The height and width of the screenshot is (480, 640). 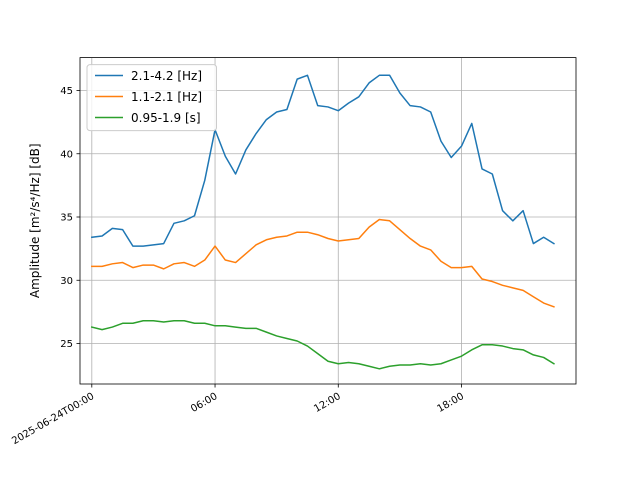 I want to click on legend-box, so click(x=151, y=98).